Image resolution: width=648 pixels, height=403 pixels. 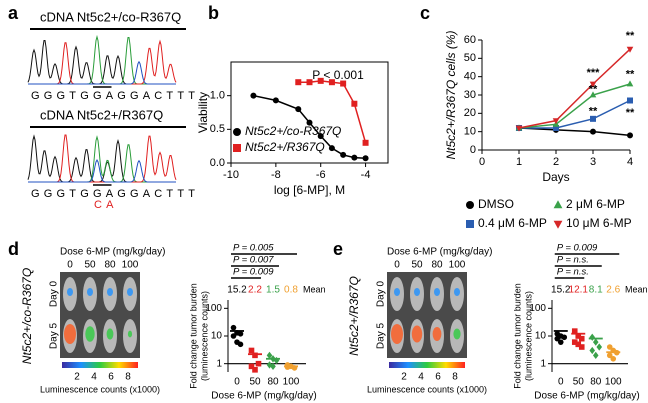 I want to click on colorbar-label: Luminescence counts (x1000), so click(x=100, y=389).